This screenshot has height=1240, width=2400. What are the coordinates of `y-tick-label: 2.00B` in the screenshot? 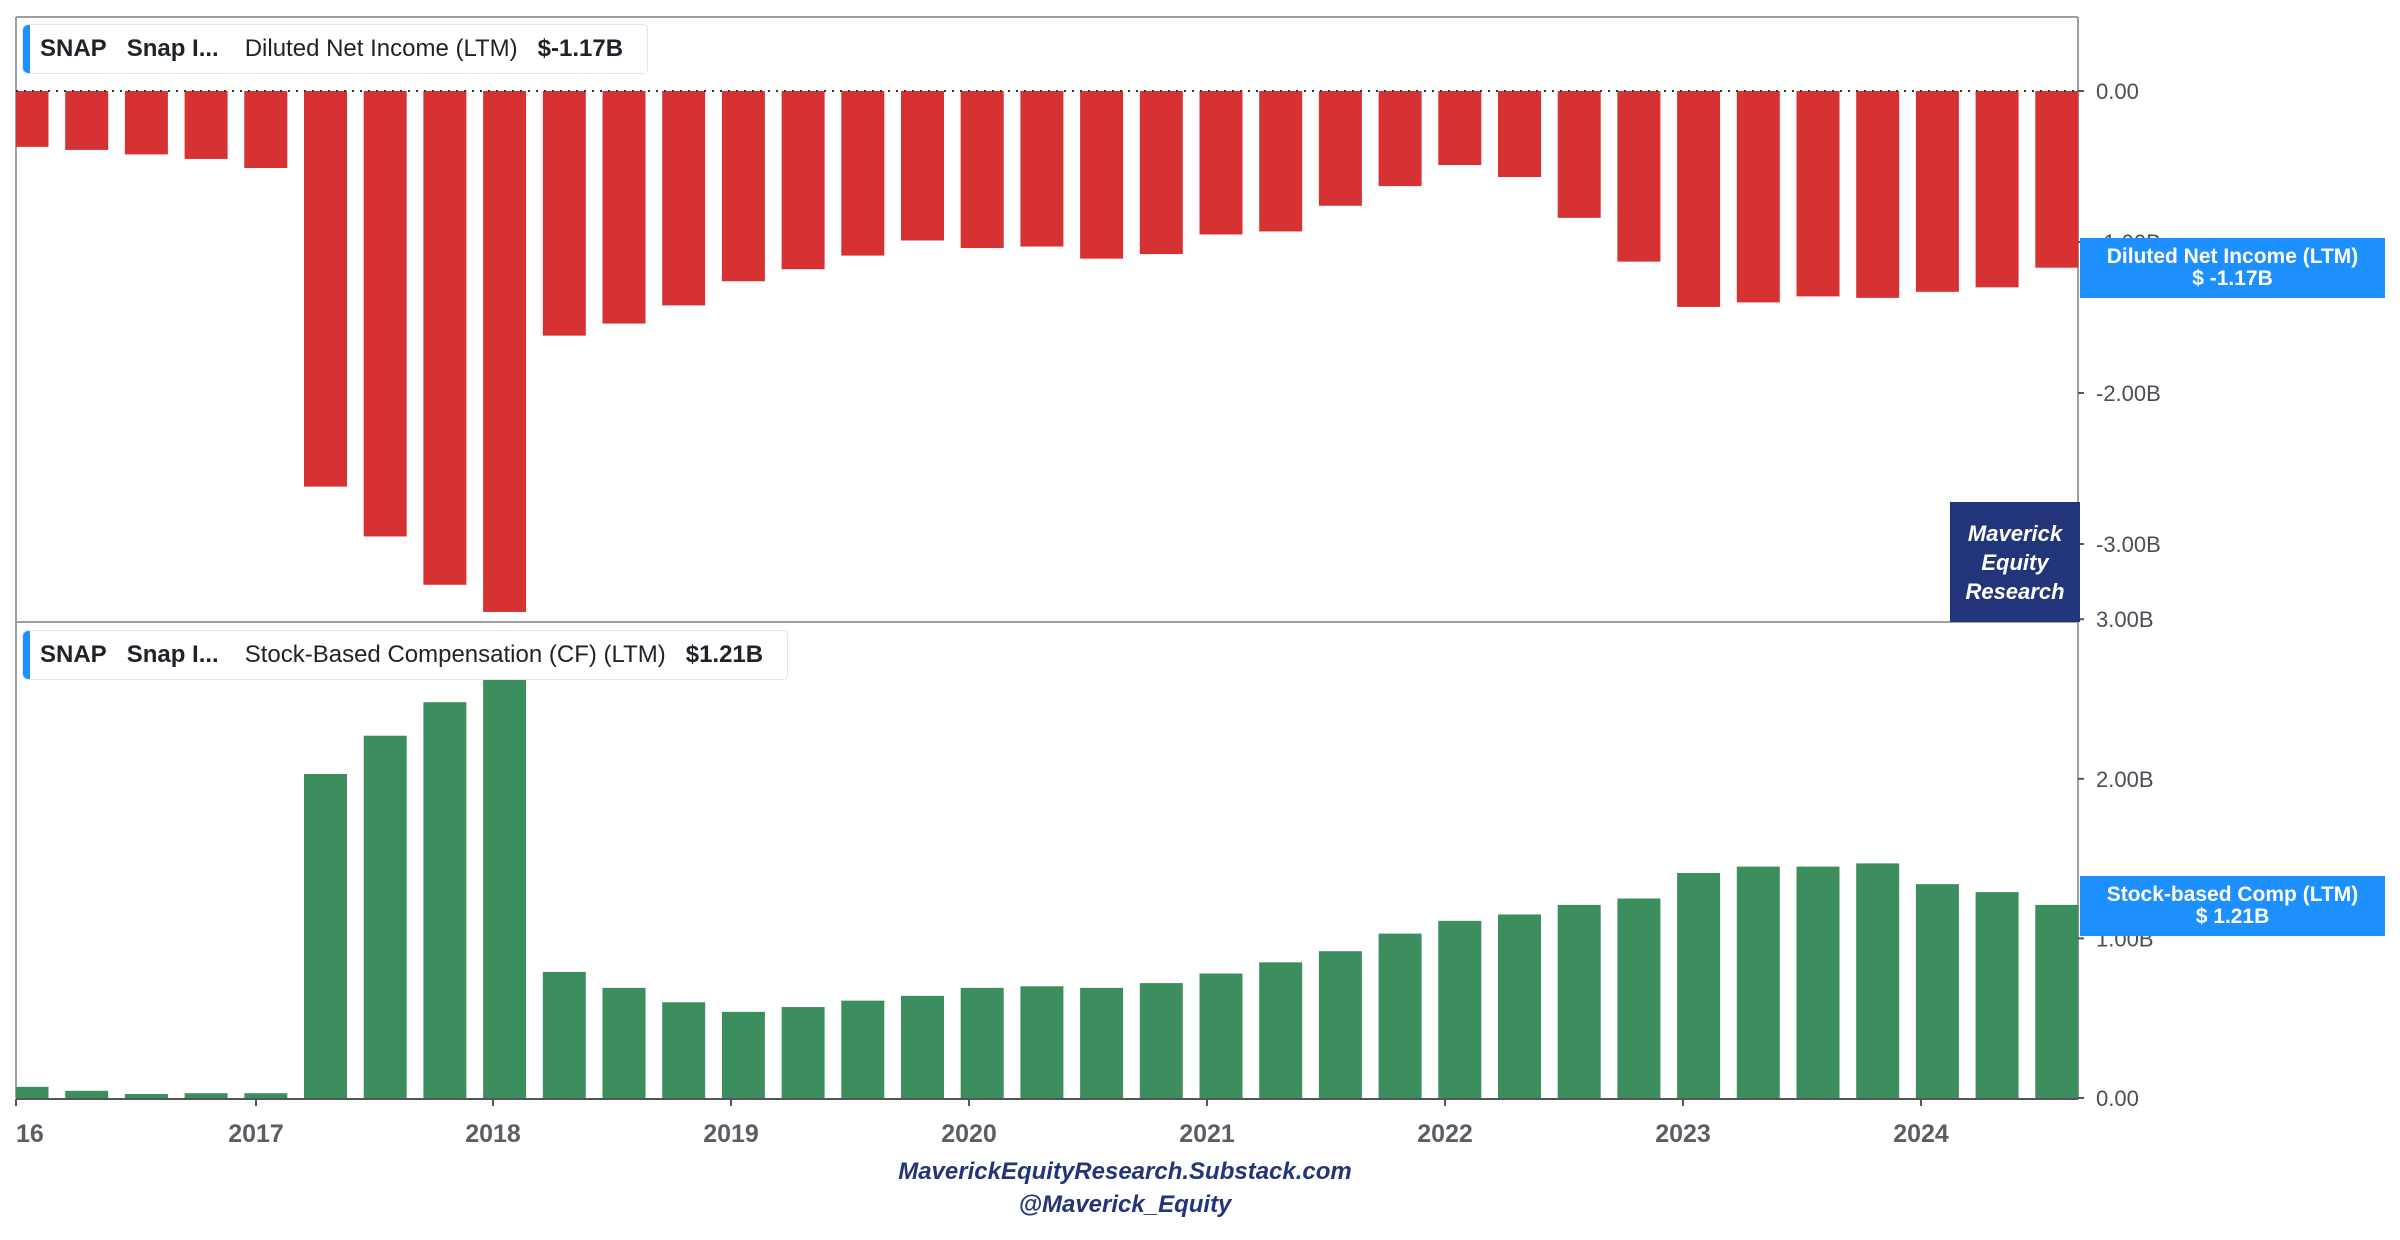 It's located at (2125, 779).